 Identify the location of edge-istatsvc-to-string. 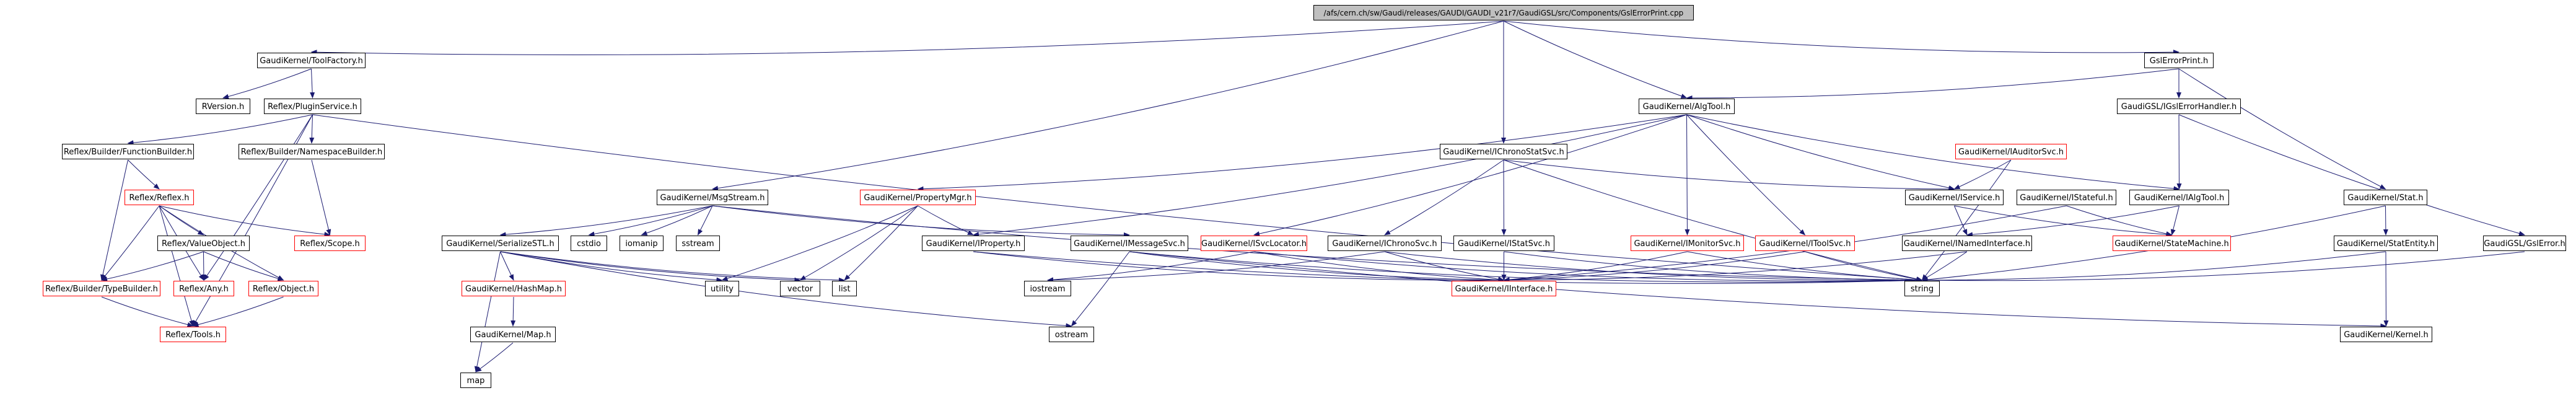
(1713, 267).